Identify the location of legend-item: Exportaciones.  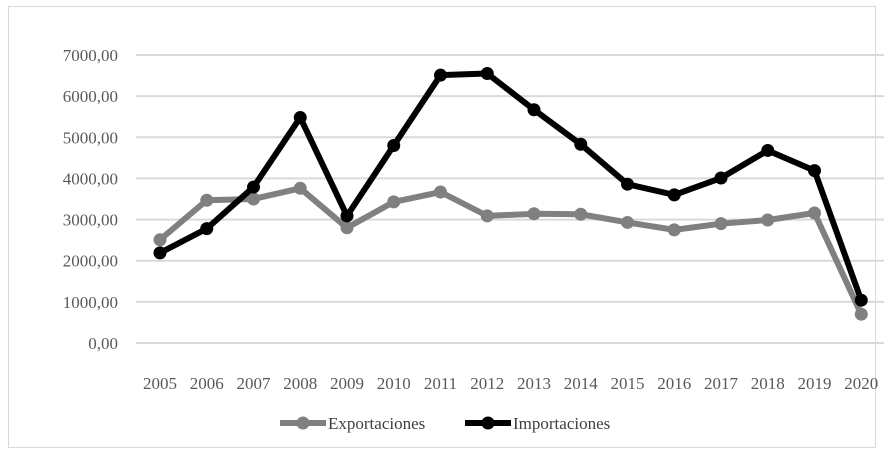
(352, 423).